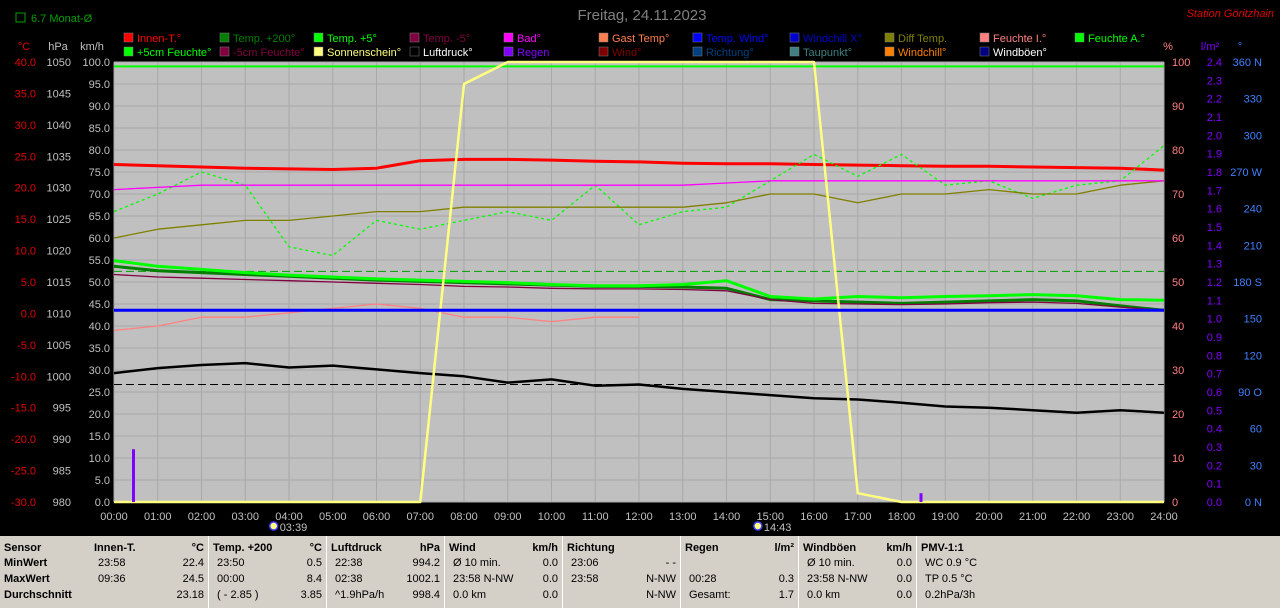  I want to click on column-name: Innen-T., so click(115, 548).